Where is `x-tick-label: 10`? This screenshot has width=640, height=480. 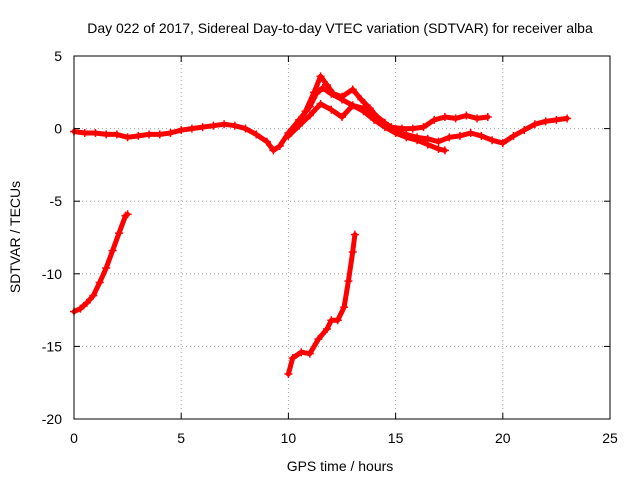
x-tick-label: 10 is located at coordinates (289, 438).